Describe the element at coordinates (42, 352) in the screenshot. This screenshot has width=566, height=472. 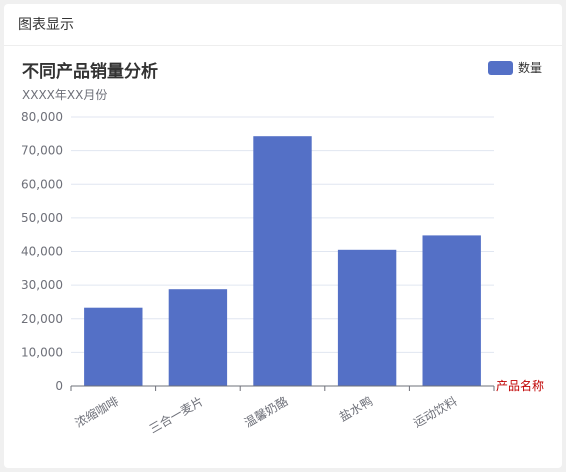
I see `y-tick-label: 10,000` at that location.